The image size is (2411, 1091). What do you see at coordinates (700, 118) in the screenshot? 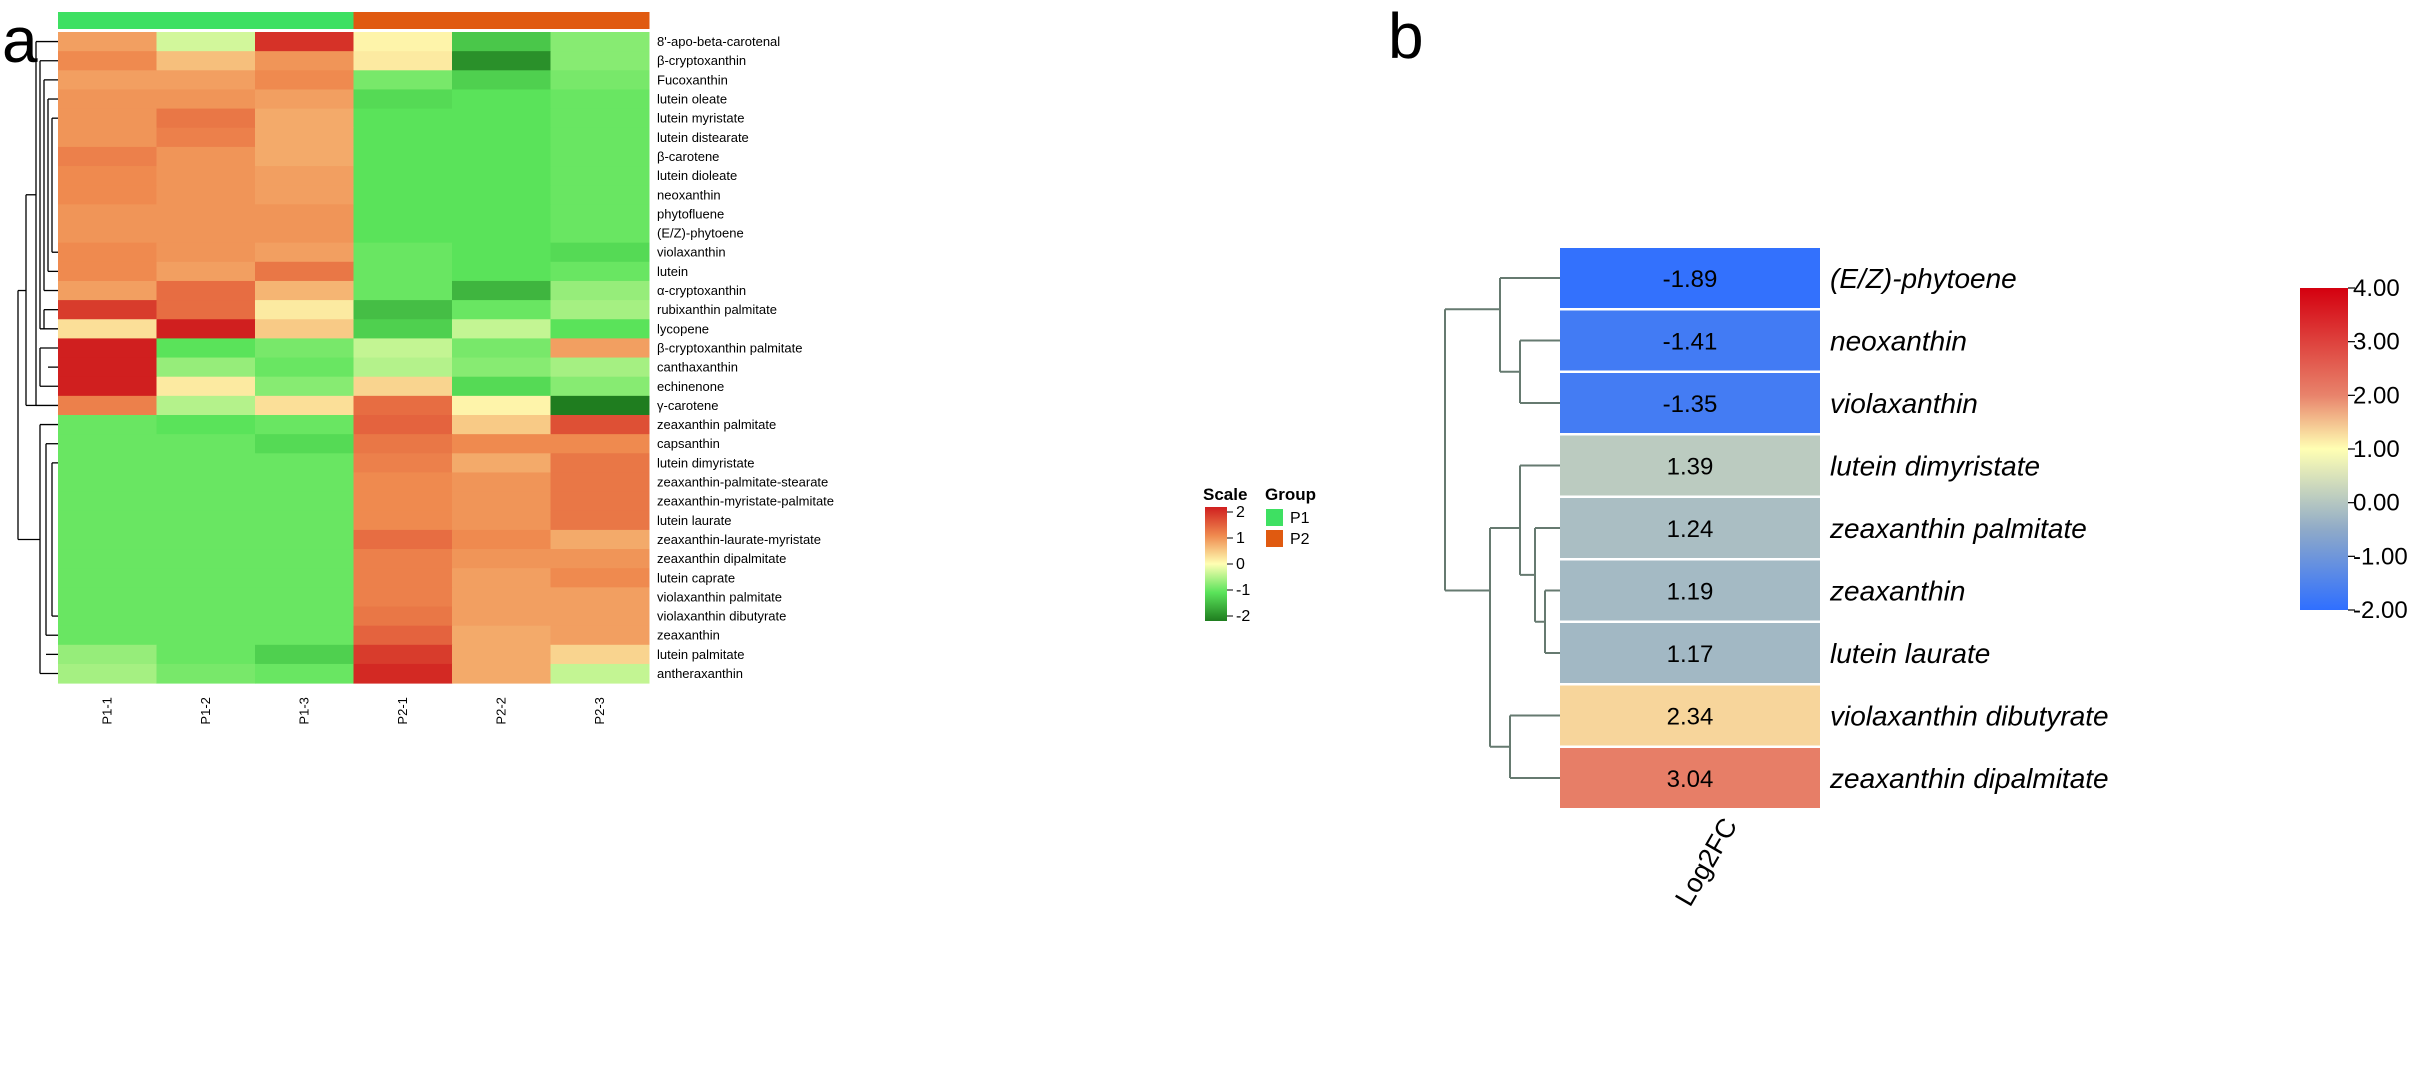
I see `heatmap-a-row-label: lutein myristate` at bounding box center [700, 118].